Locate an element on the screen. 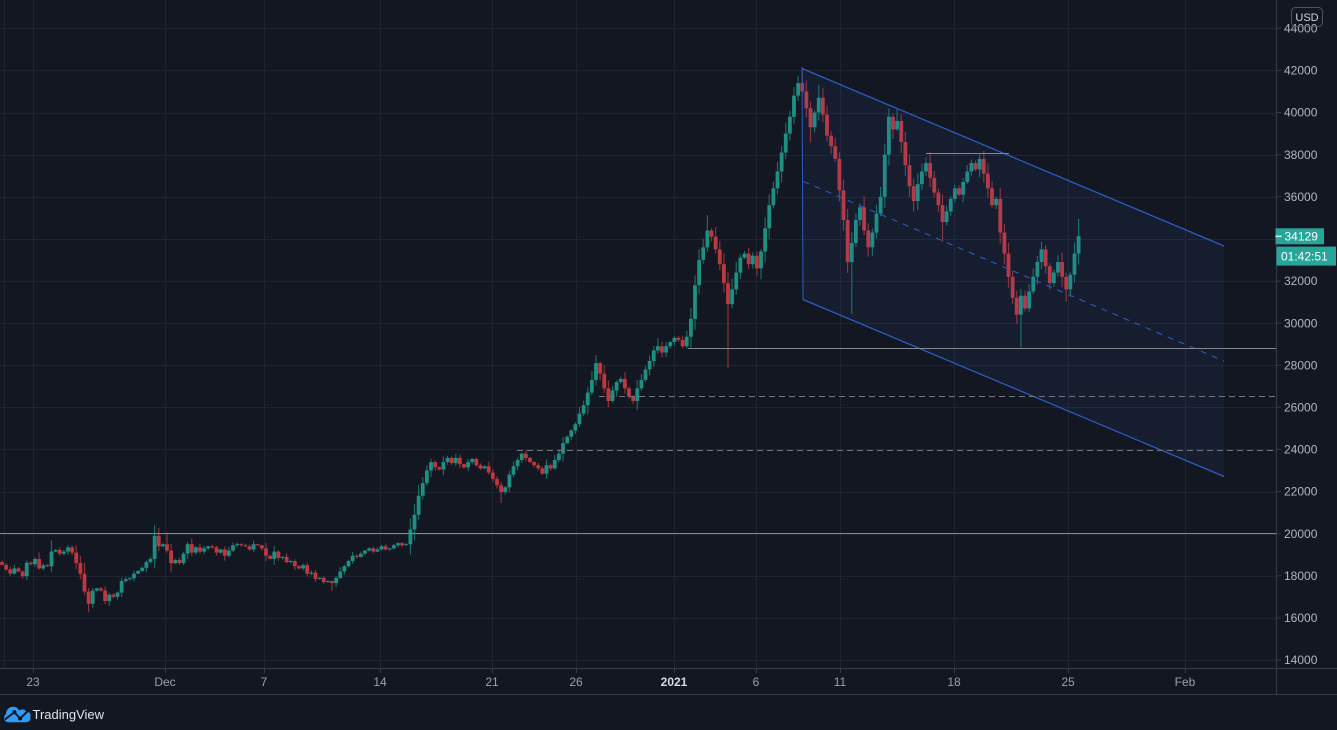 The image size is (1337, 730). svg-text: 01:42:51 is located at coordinates (1304, 256).